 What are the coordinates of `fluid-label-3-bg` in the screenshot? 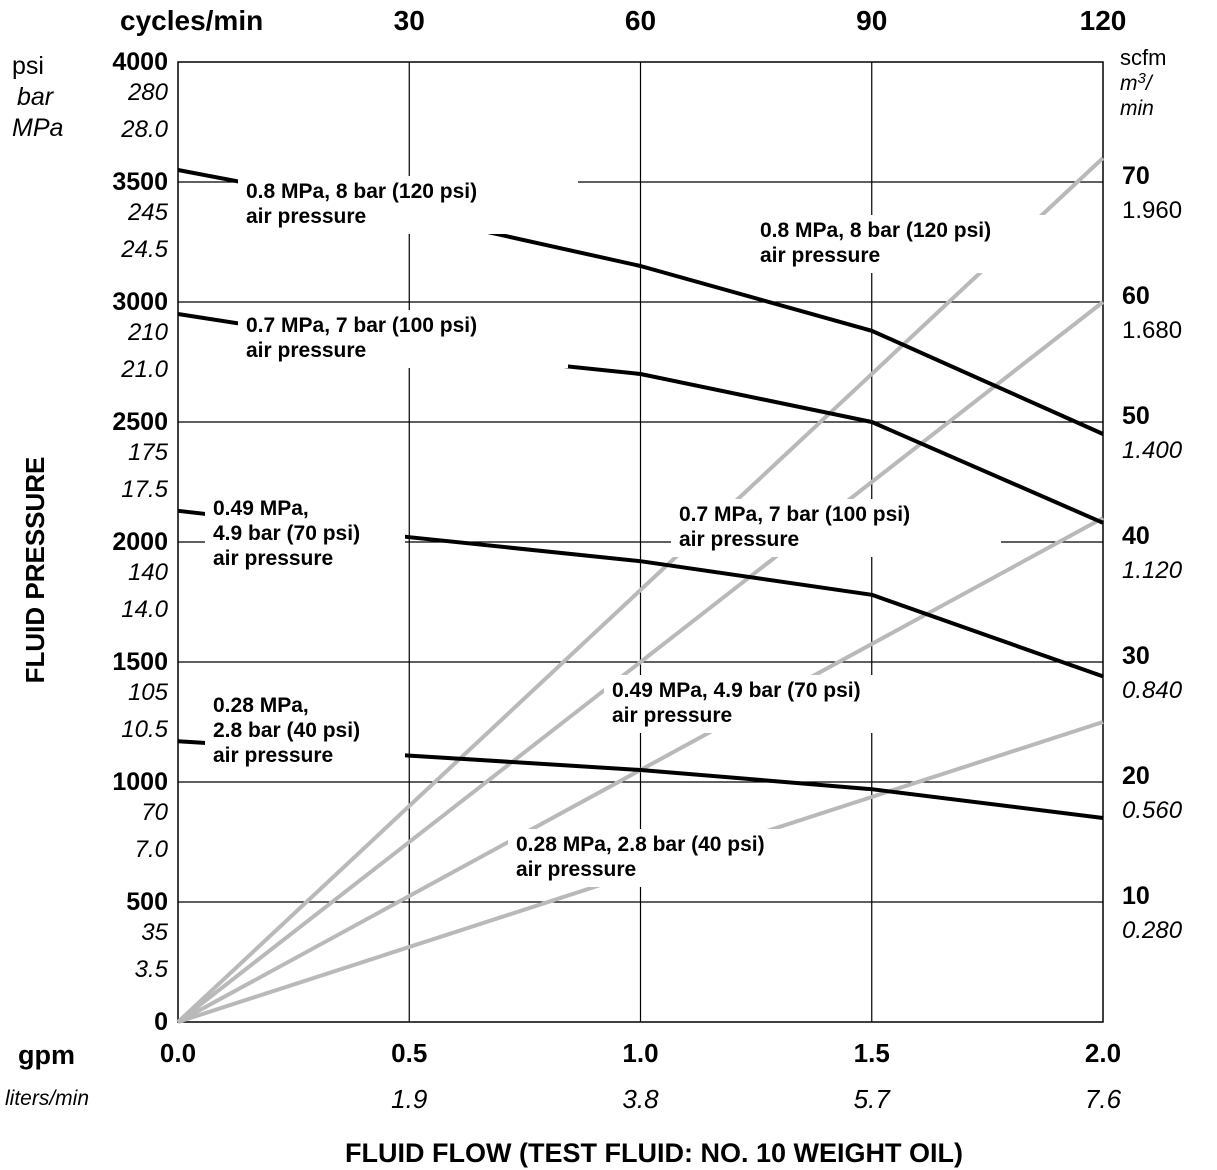 It's located at (305, 731).